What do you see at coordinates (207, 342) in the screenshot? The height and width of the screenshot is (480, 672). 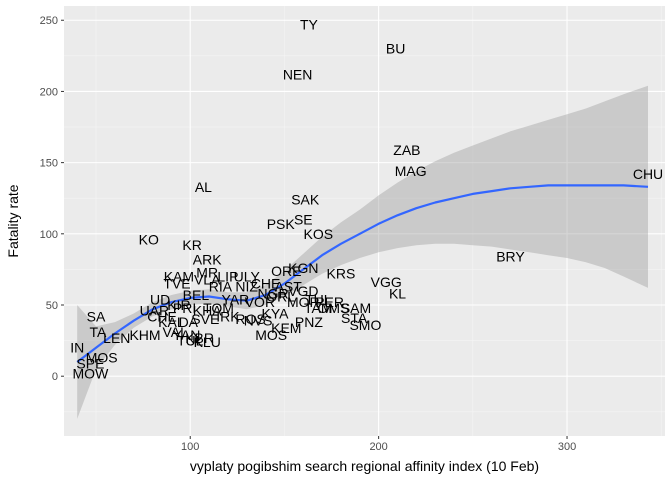 I see `point-label: KLU` at bounding box center [207, 342].